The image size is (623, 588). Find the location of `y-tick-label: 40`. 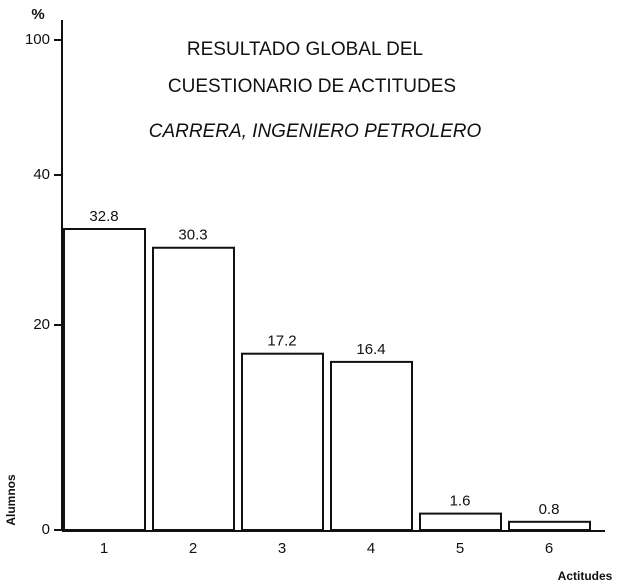

y-tick-label: 40 is located at coordinates (41, 174).